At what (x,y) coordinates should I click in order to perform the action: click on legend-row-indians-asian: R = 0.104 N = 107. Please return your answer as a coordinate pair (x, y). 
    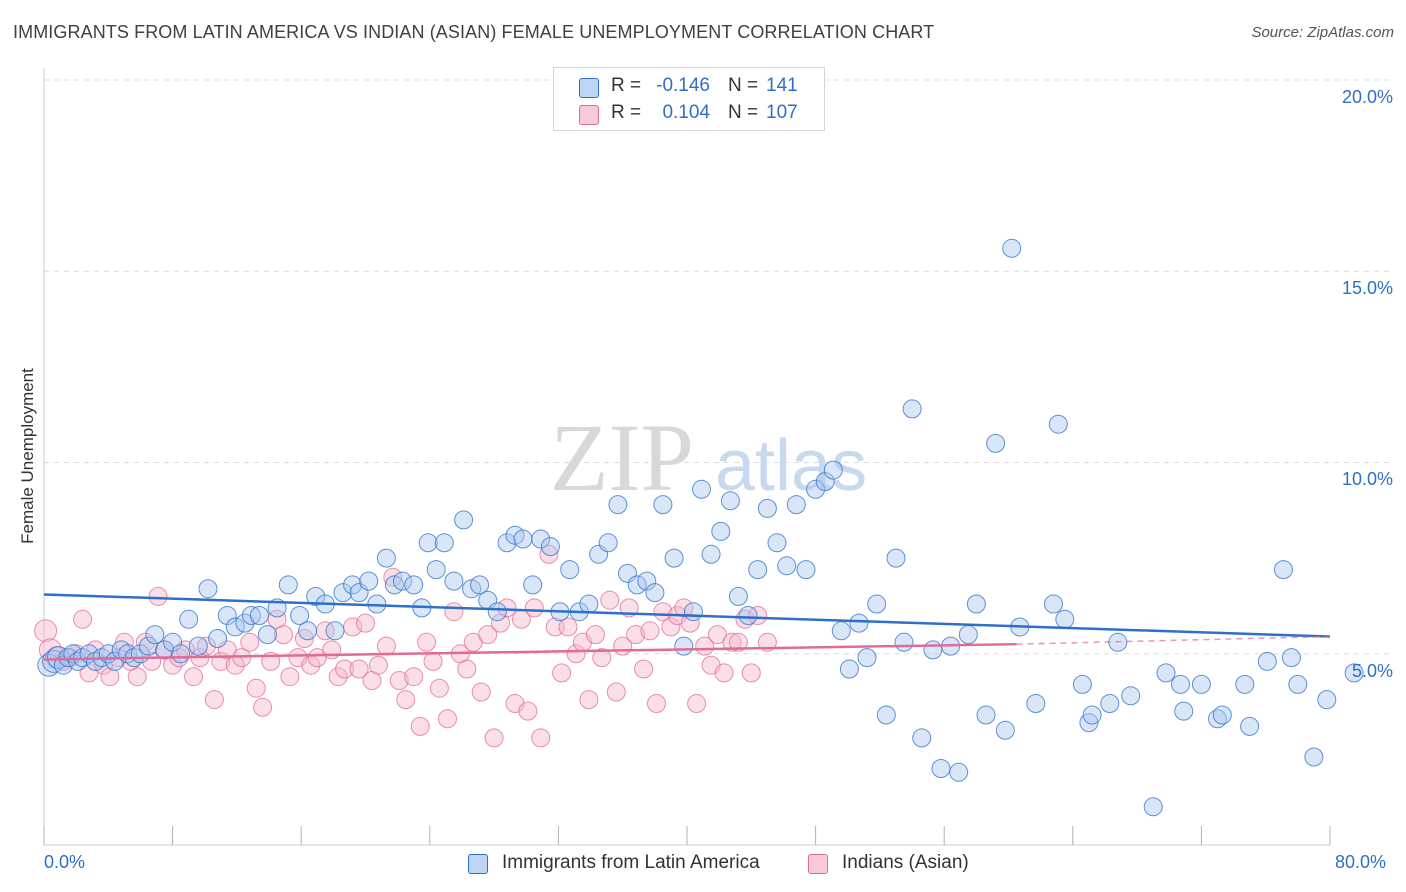
    Looking at the image, I should click on (689, 114).